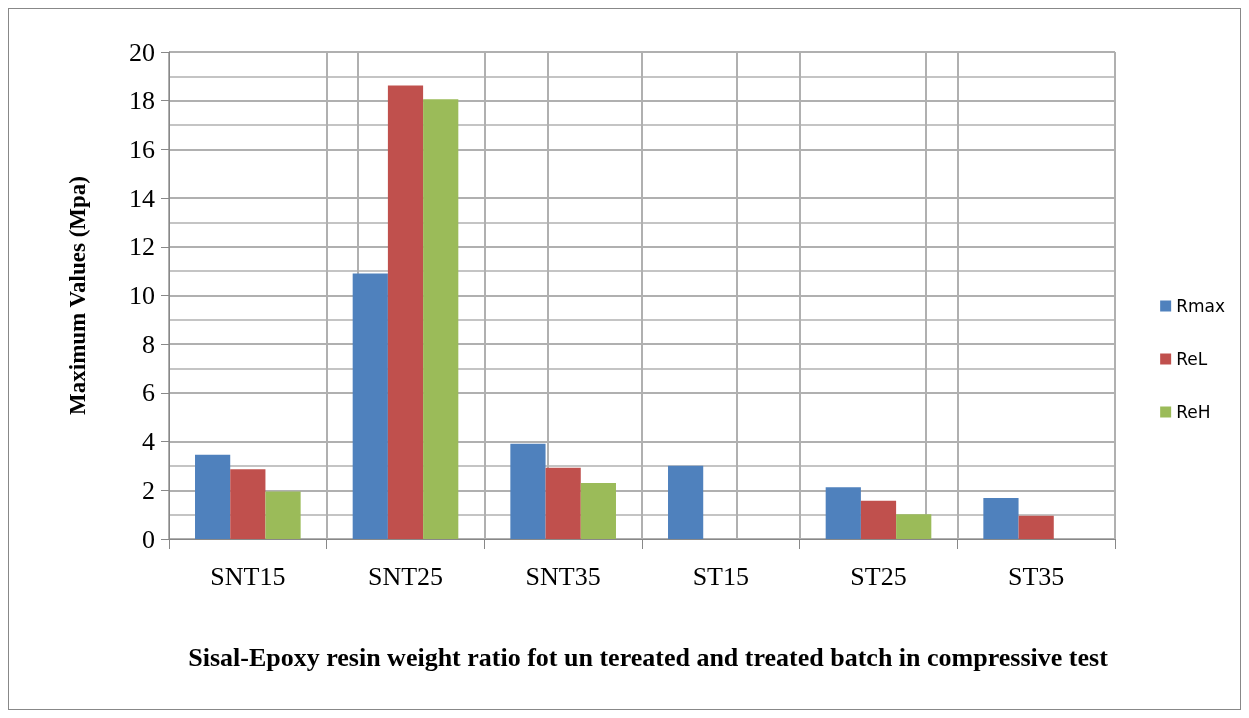  What do you see at coordinates (721, 576) in the screenshot?
I see `x-tick-label: ST15` at bounding box center [721, 576].